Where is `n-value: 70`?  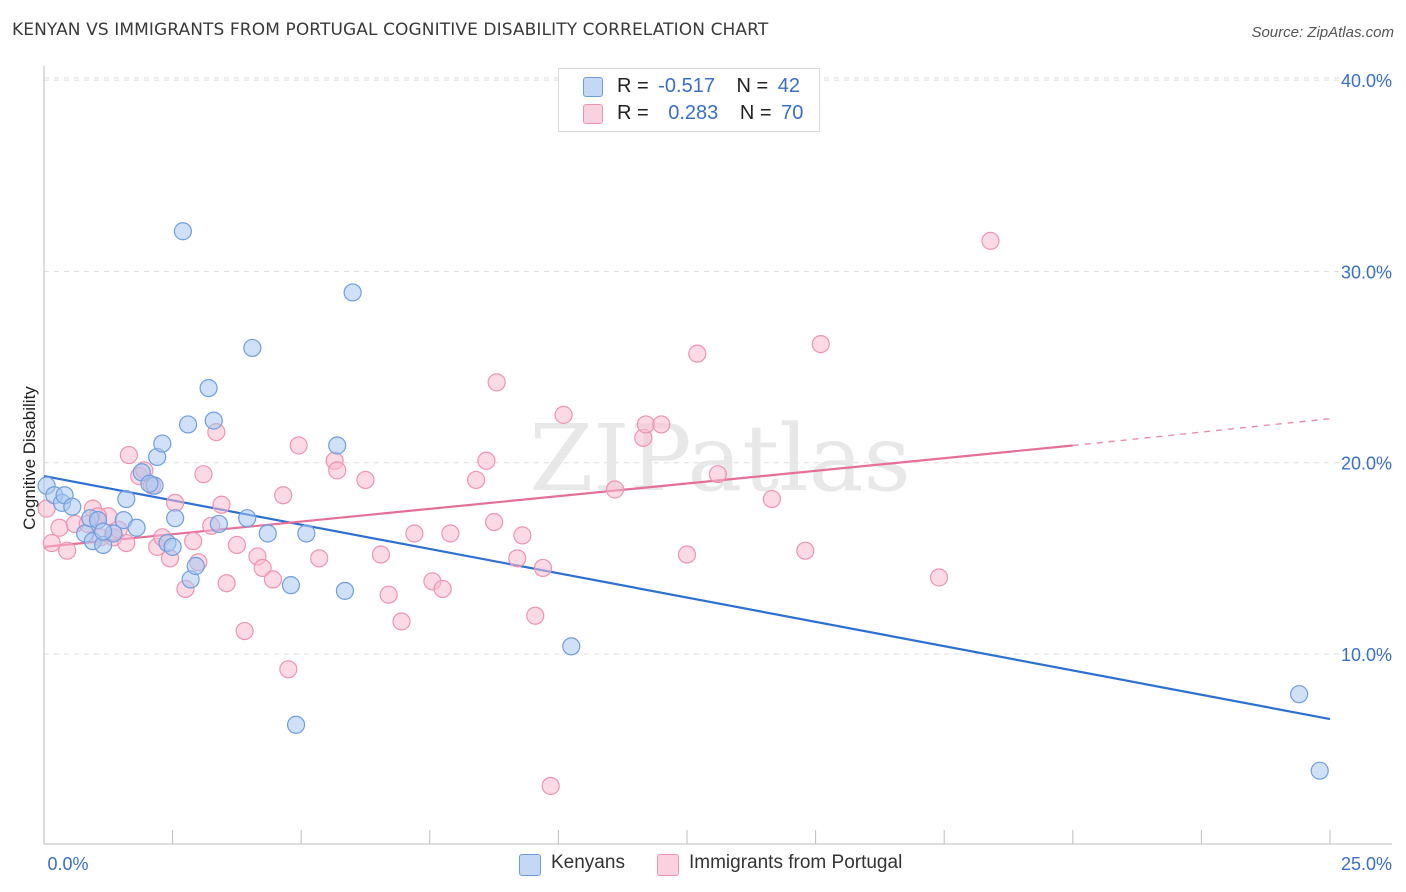 n-value: 70 is located at coordinates (792, 113).